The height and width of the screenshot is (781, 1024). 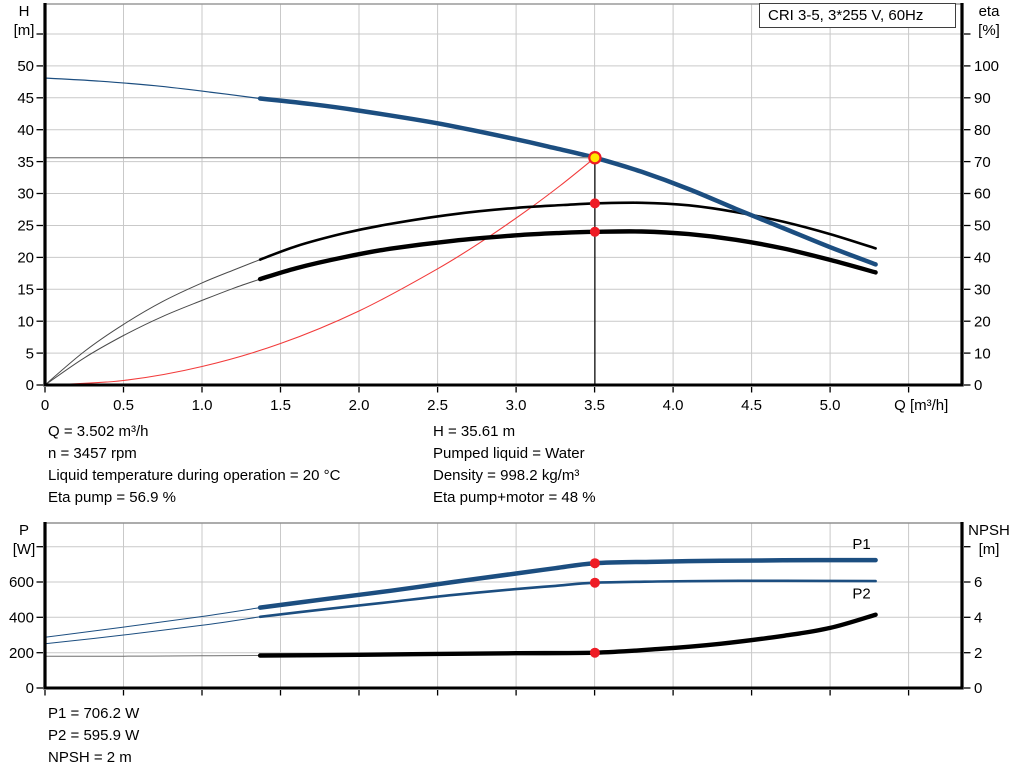 I want to click on x-axis-tick-label: 2.0, so click(x=359, y=405).